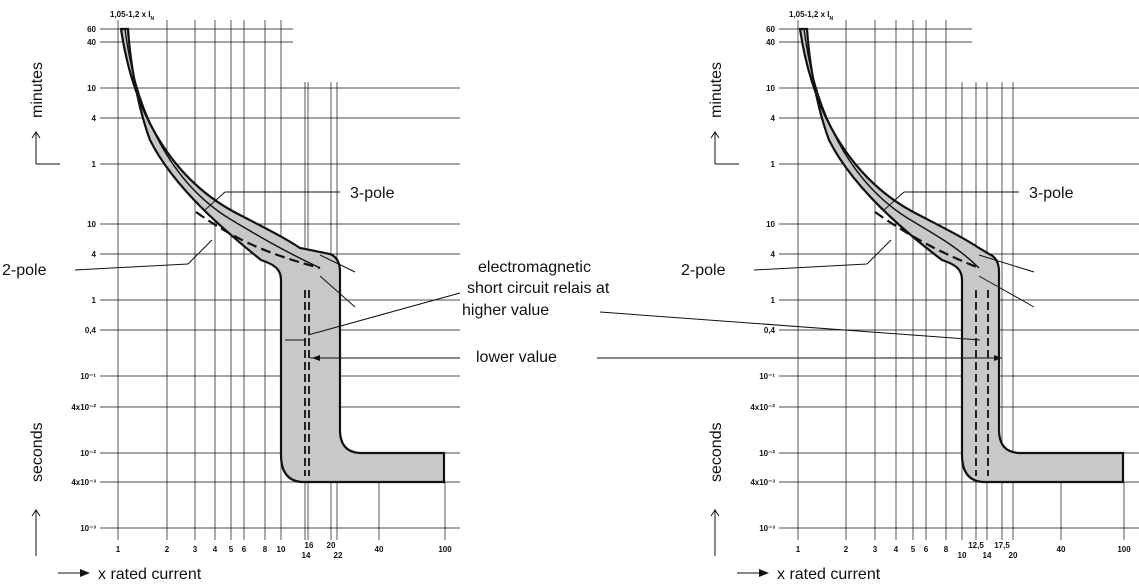 This screenshot has width=1139, height=587. Describe the element at coordinates (316, 358) in the screenshot. I see `arrow-left-icon` at that location.